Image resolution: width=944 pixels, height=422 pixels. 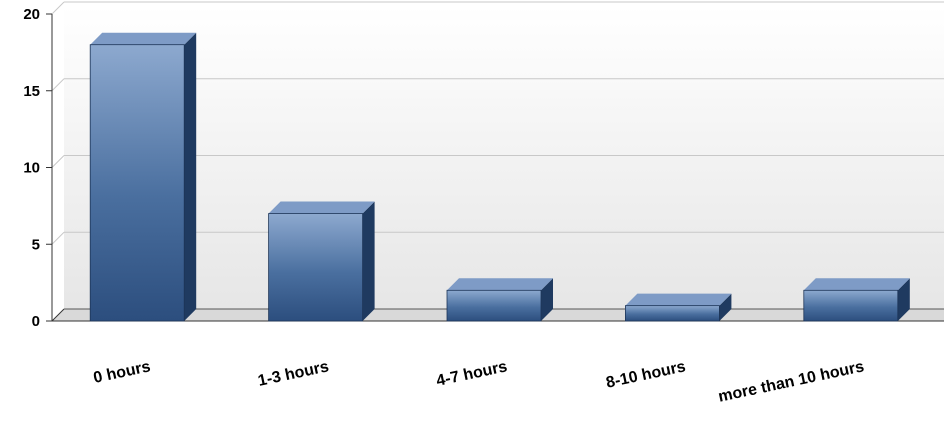 I want to click on y-tick-label: 10, so click(x=31, y=168).